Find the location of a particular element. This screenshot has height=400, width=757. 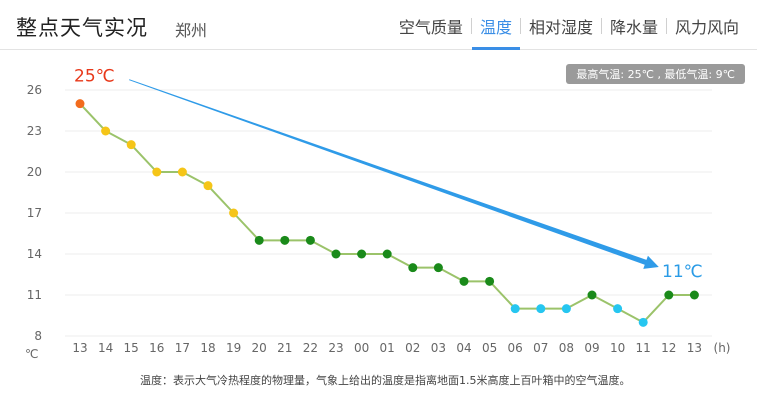

x-tick-label: 22 is located at coordinates (310, 348).